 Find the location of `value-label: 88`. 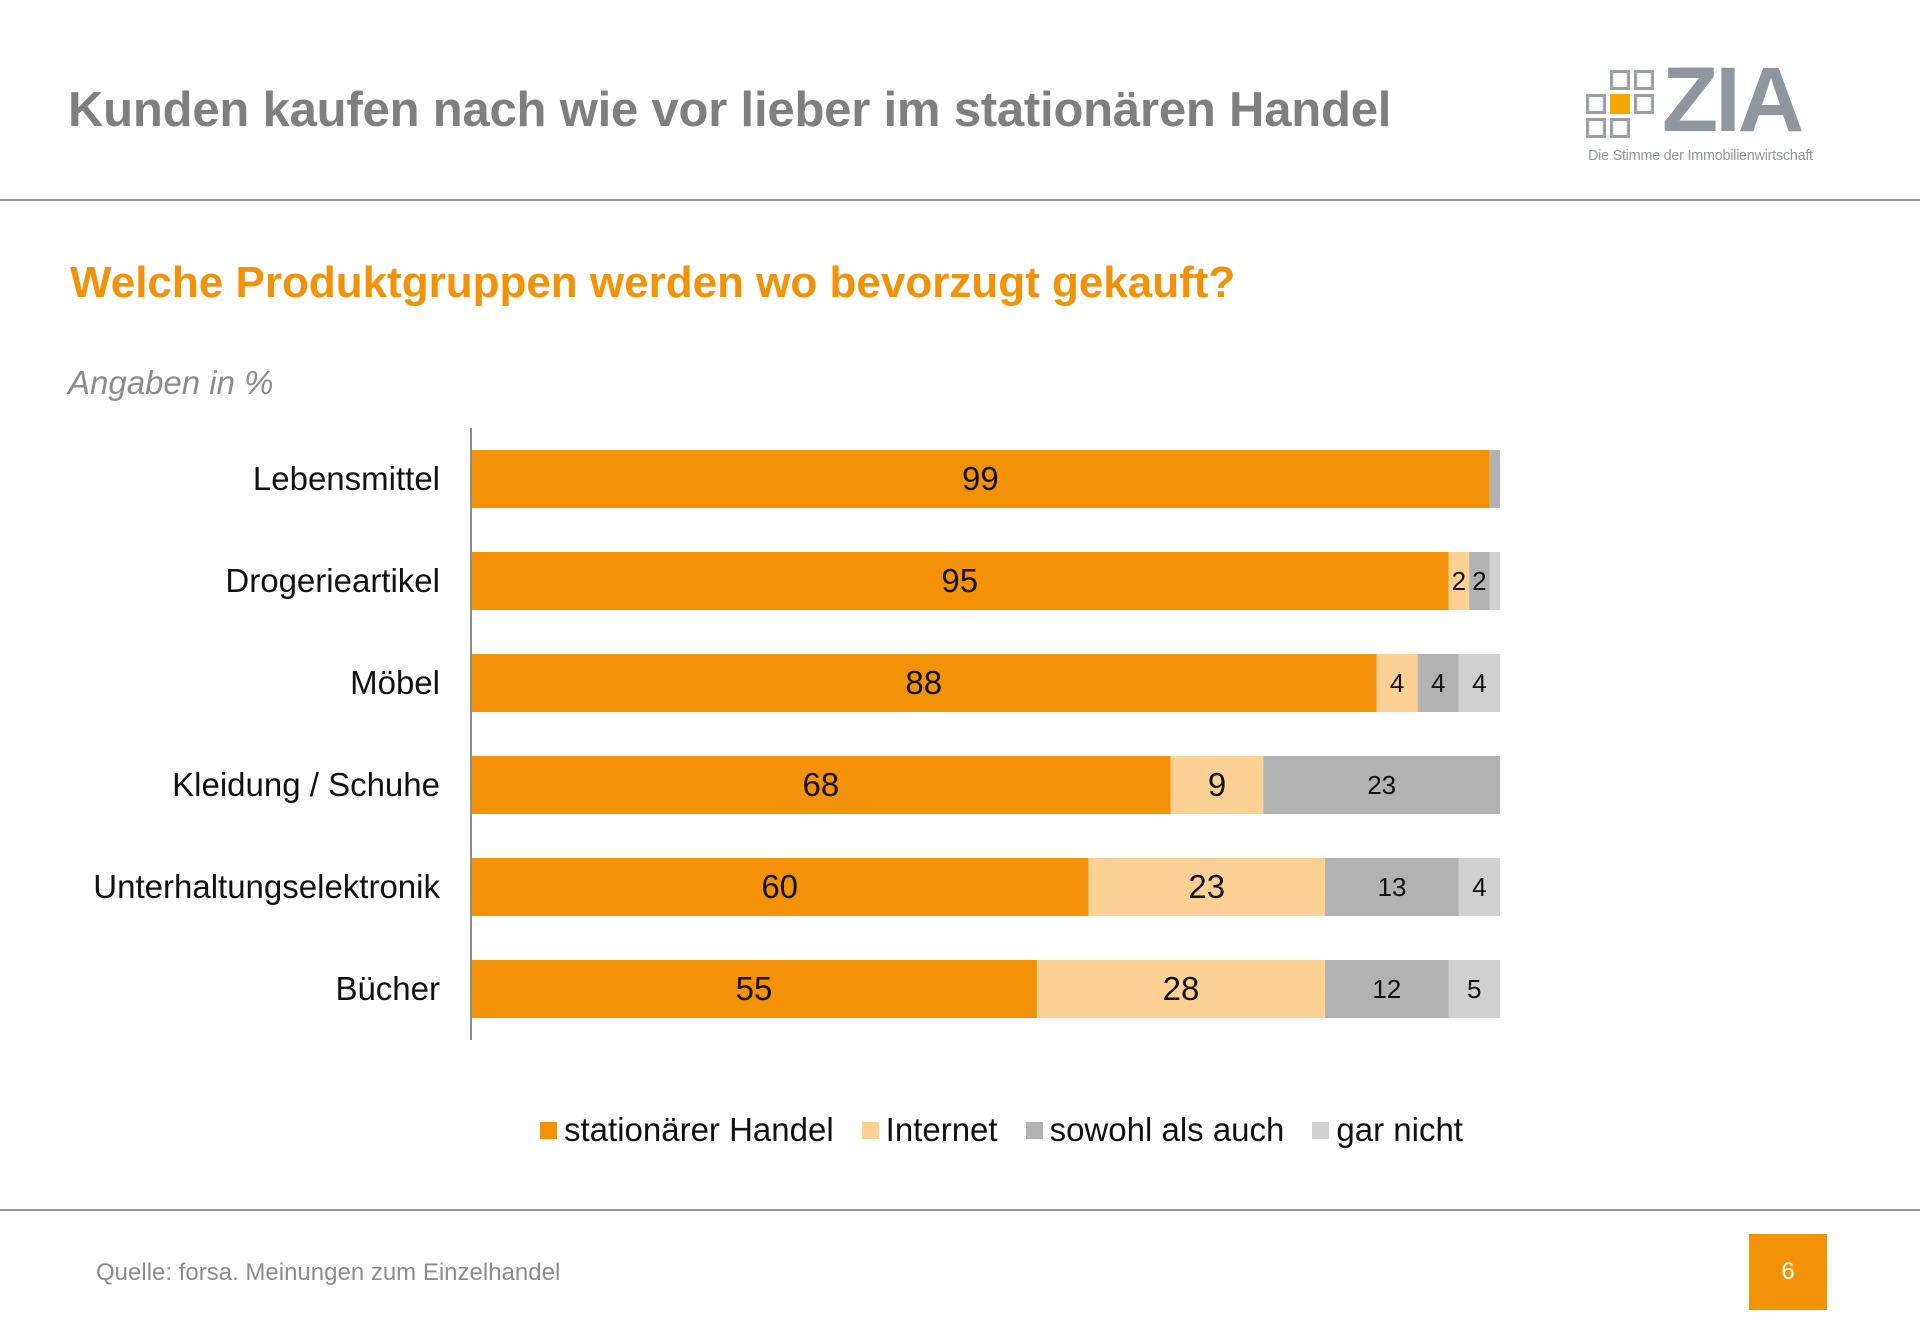

value-label: 88 is located at coordinates (923, 682).